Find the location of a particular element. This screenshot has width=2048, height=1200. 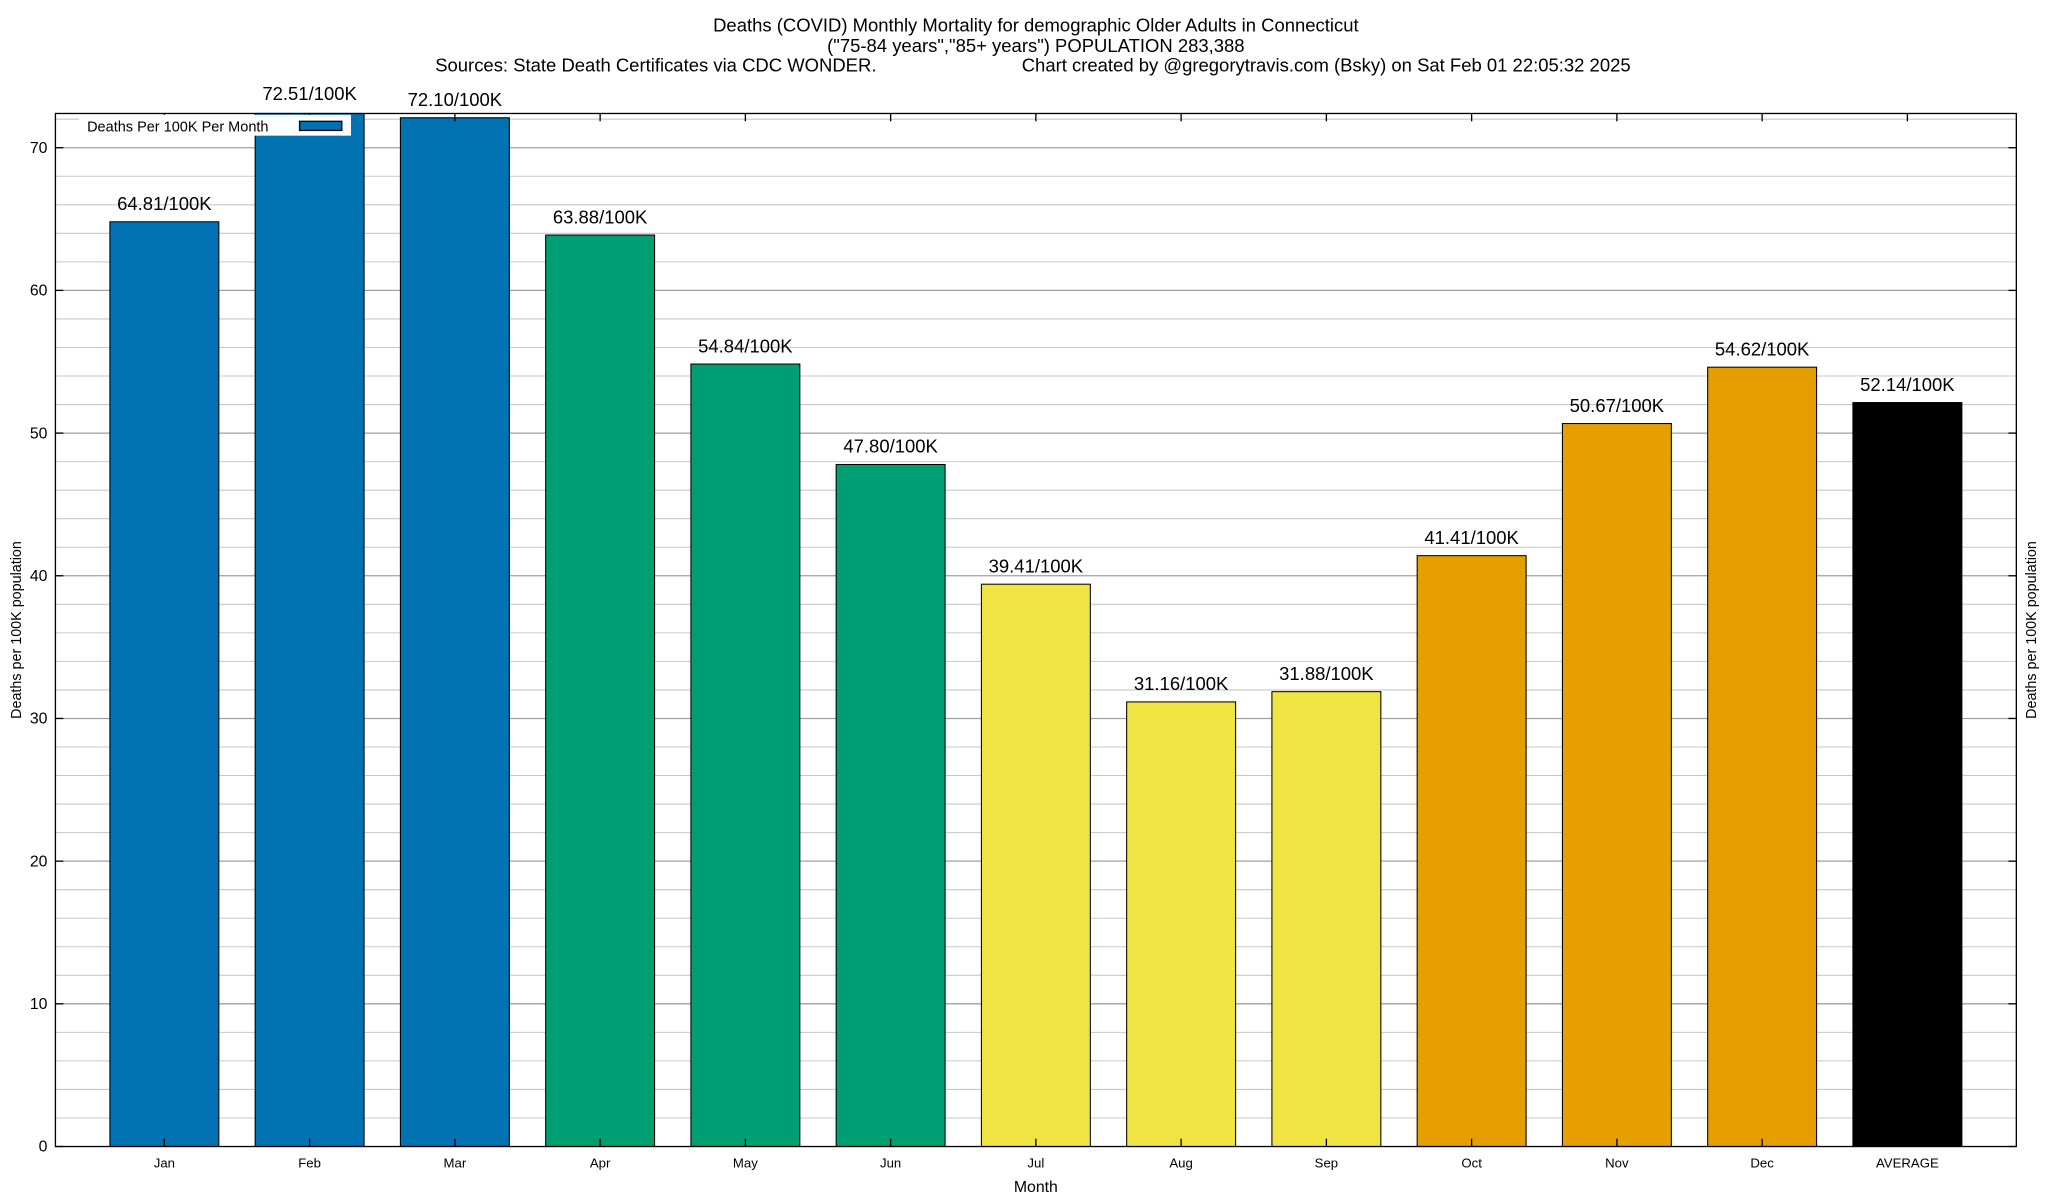

data-label: 52.14/100K is located at coordinates (1907, 384).